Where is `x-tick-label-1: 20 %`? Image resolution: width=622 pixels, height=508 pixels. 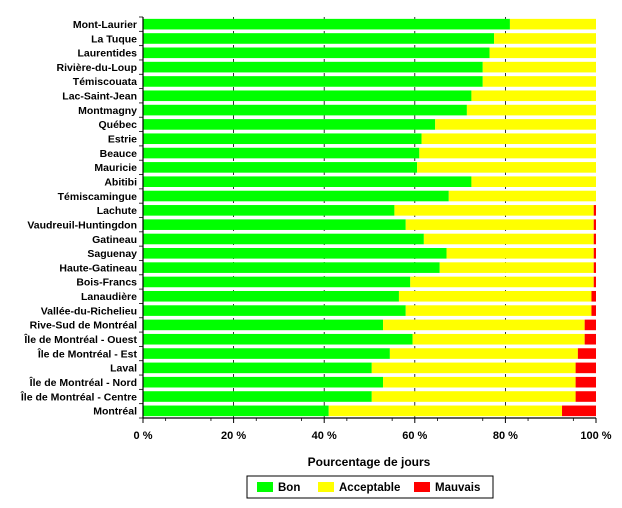
x-tick-label-1: 20 % is located at coordinates (233, 436).